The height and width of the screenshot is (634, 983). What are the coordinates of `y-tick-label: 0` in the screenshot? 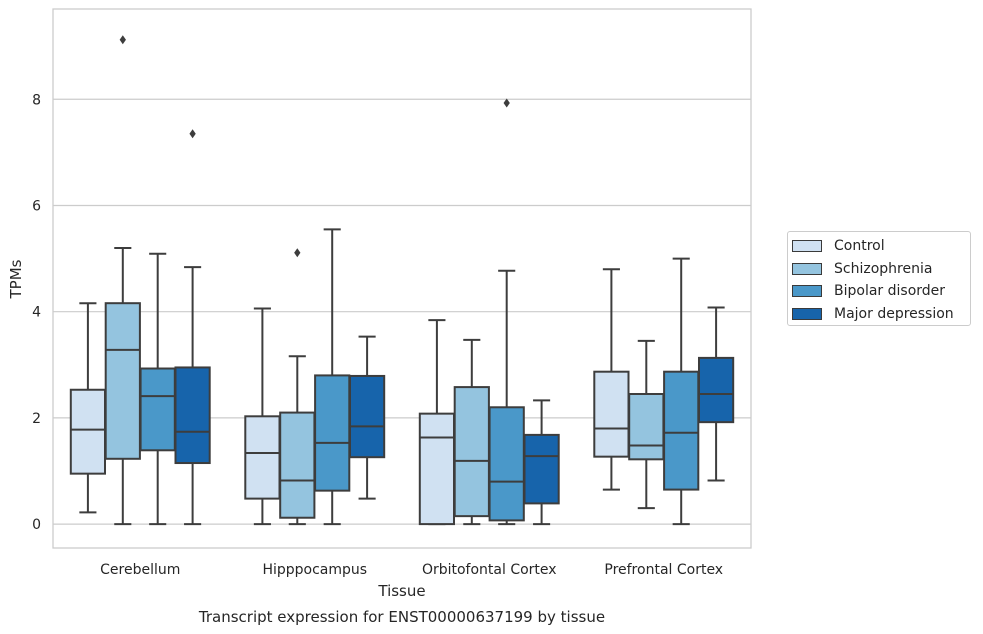 It's located at (36, 525).